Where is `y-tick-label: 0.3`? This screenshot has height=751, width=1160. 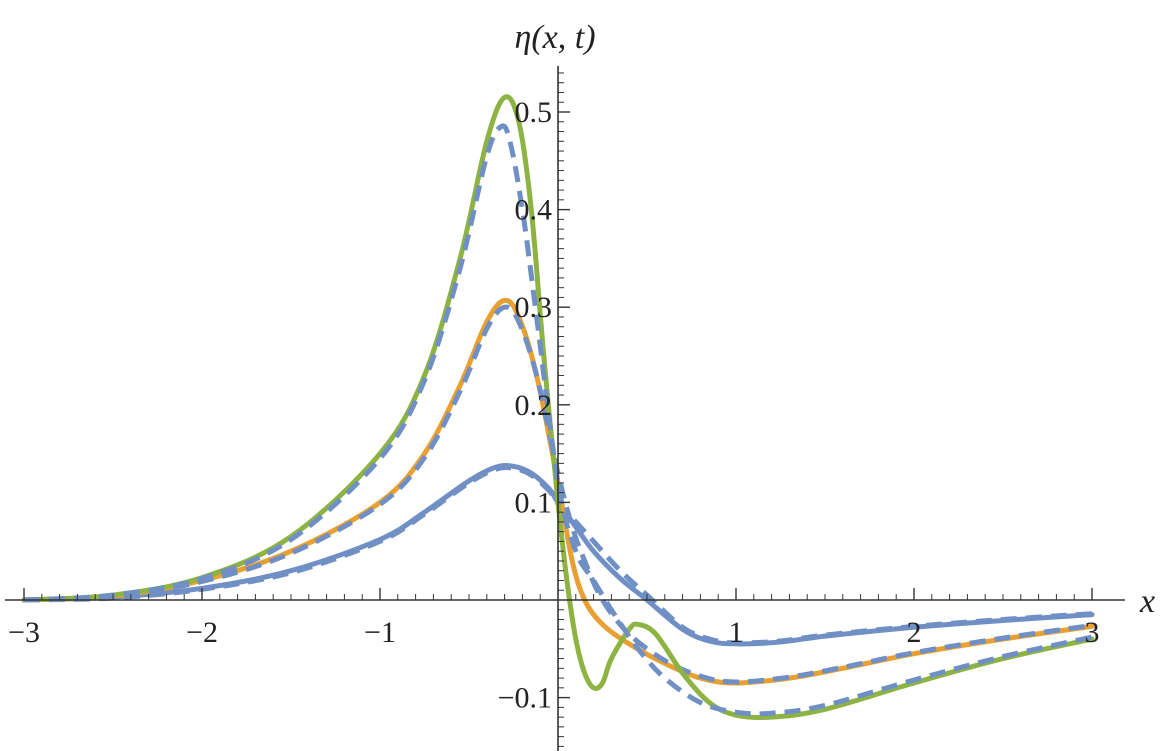
y-tick-label: 0.3 is located at coordinates (534, 307).